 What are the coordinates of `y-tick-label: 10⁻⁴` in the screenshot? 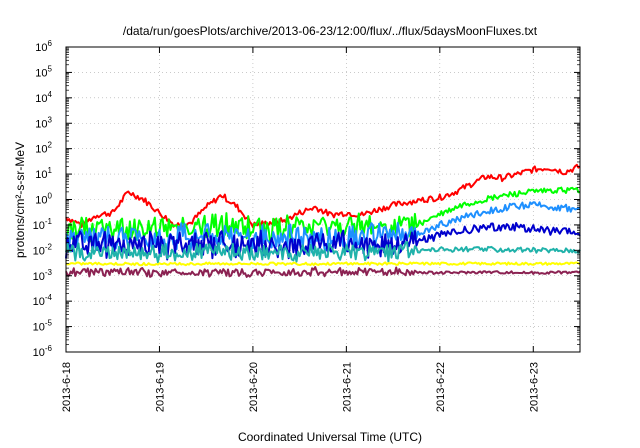 It's located at (43, 300).